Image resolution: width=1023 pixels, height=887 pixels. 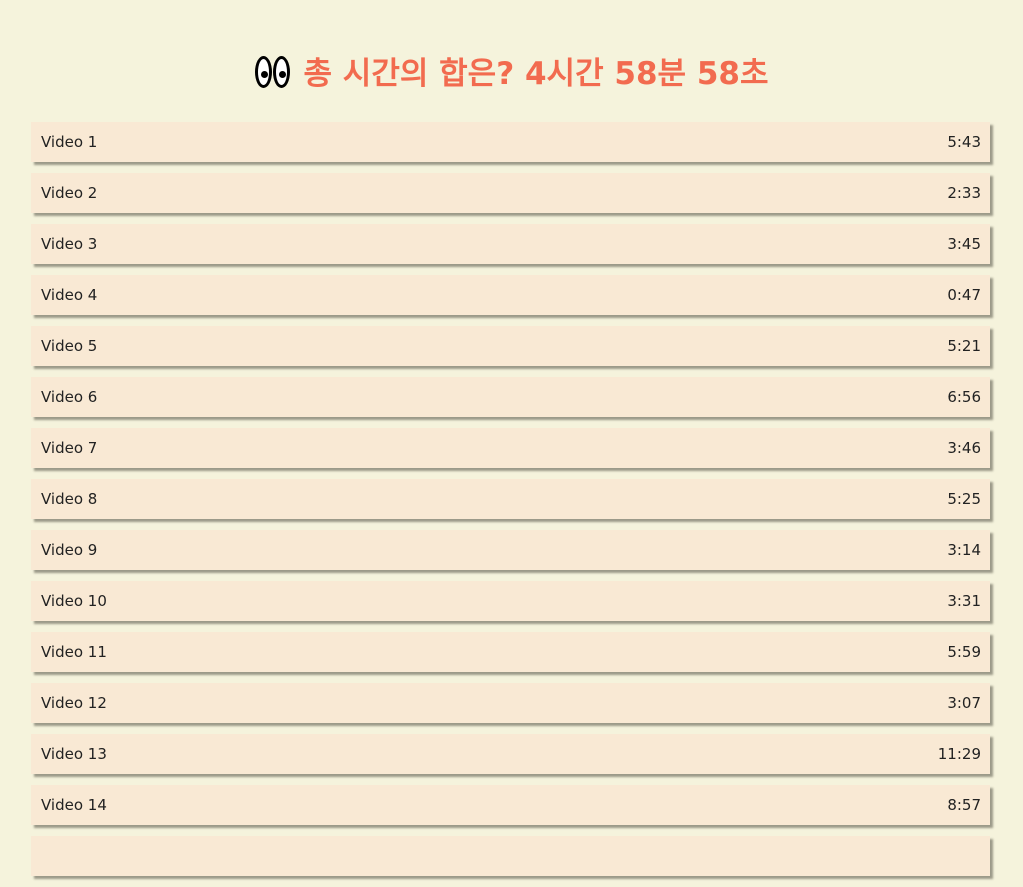 I want to click on video-title: Video 5, so click(x=69, y=346).